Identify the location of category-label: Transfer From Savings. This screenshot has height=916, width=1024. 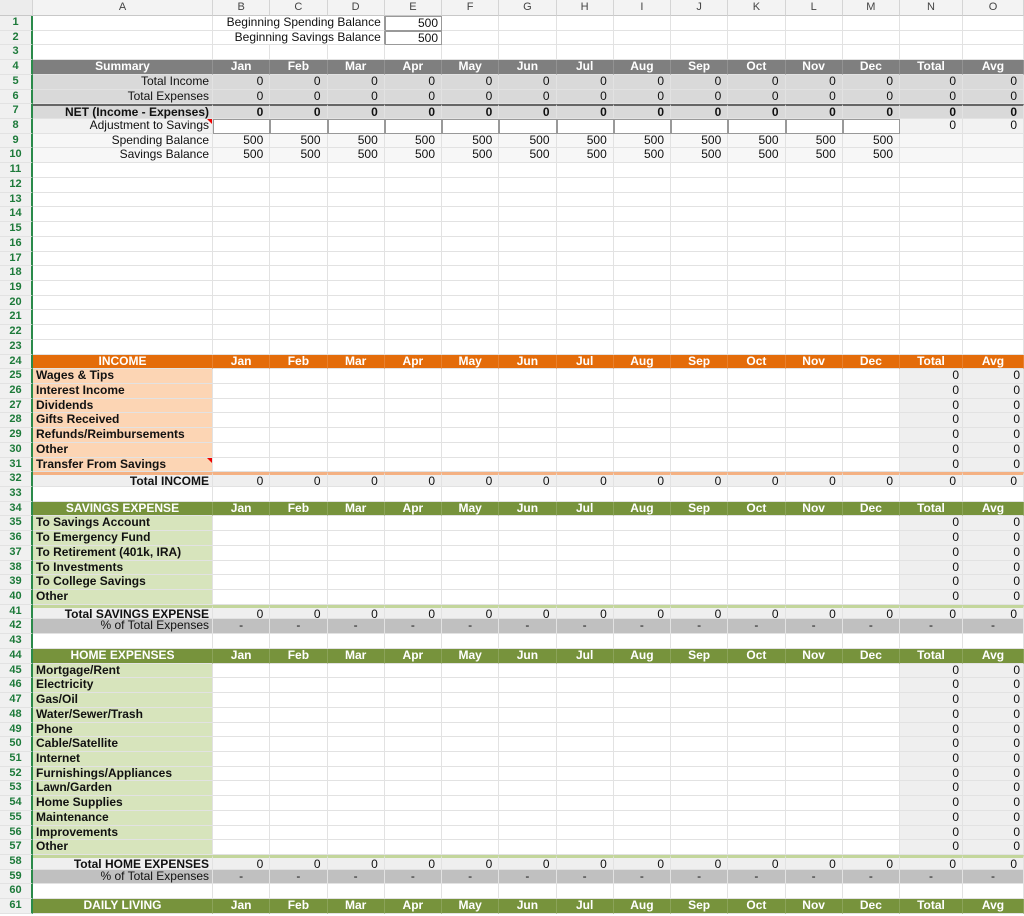
(123, 465).